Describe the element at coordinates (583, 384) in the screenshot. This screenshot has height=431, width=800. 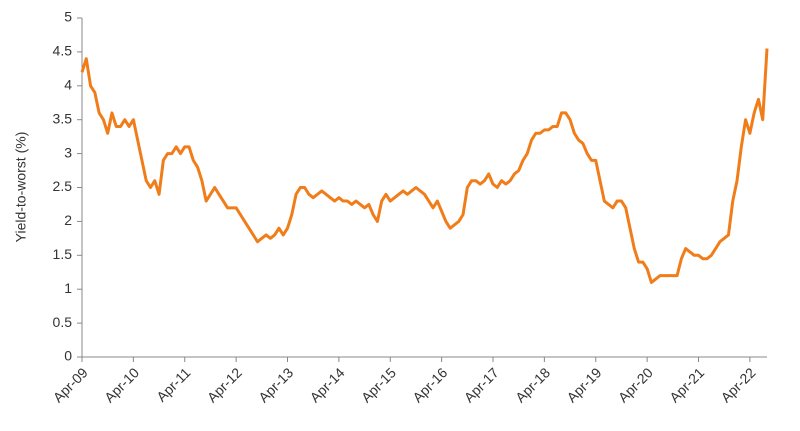
I see `x-tick-label: Apr-19` at that location.